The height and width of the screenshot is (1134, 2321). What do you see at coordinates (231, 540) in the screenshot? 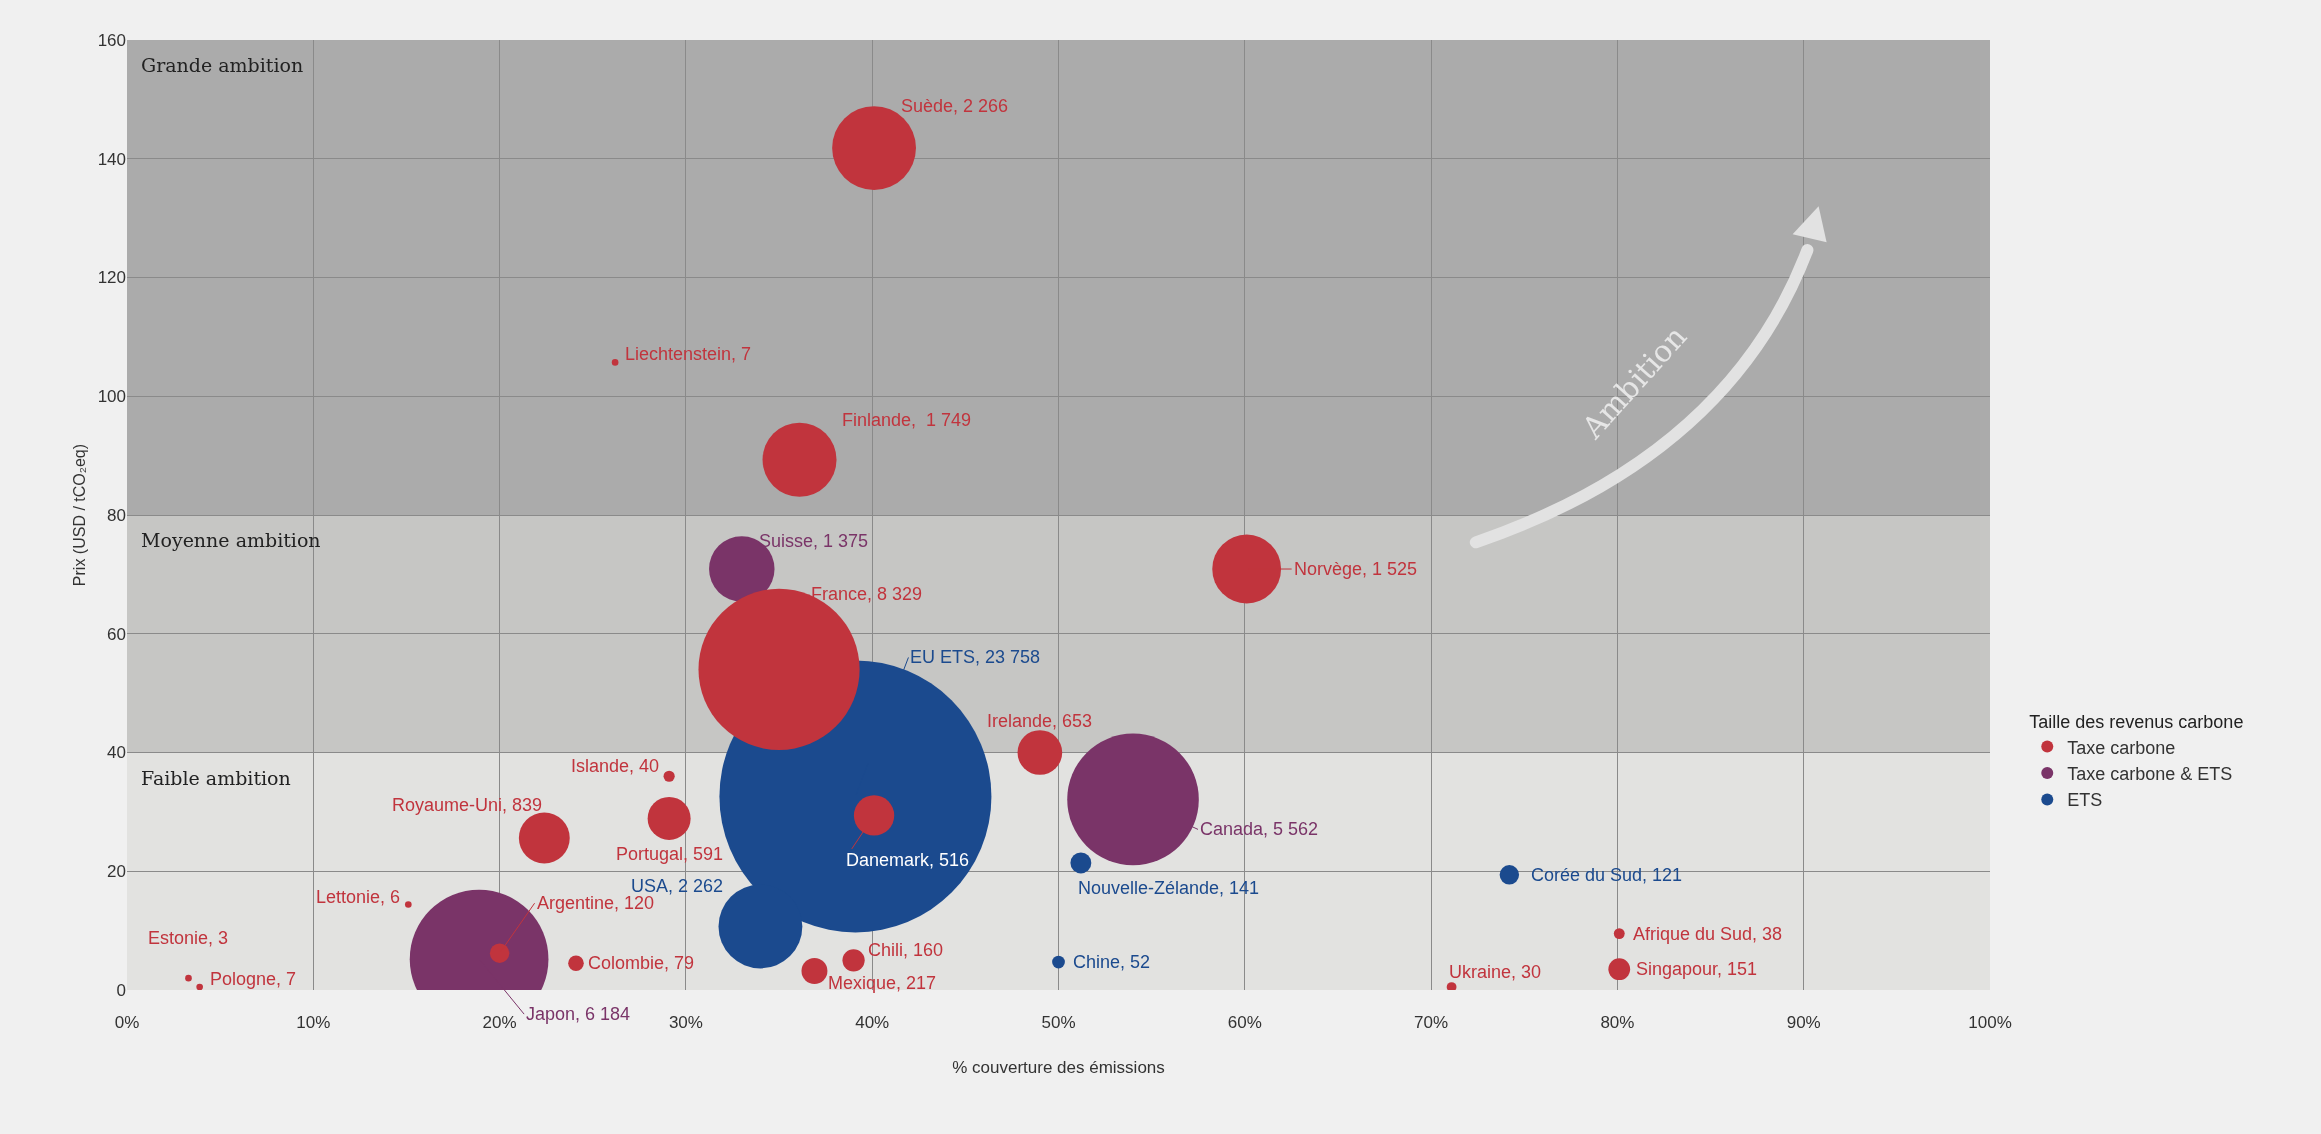
I see `band-label: Moyenne ambition` at bounding box center [231, 540].